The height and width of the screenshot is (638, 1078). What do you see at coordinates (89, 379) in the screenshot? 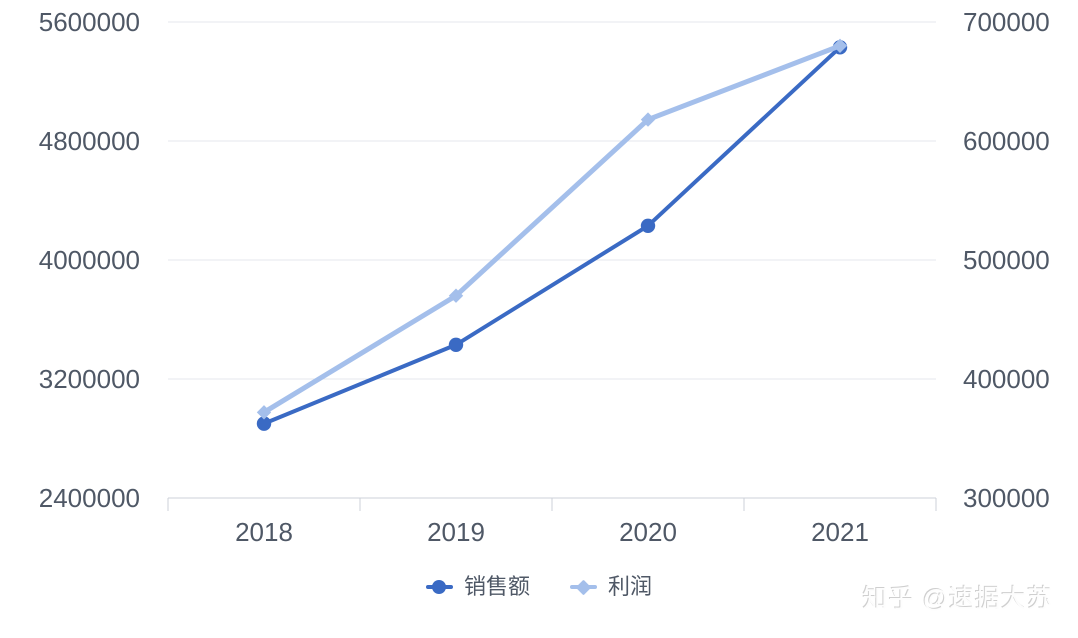
I see `y-axis-label-left: 3200000` at bounding box center [89, 379].